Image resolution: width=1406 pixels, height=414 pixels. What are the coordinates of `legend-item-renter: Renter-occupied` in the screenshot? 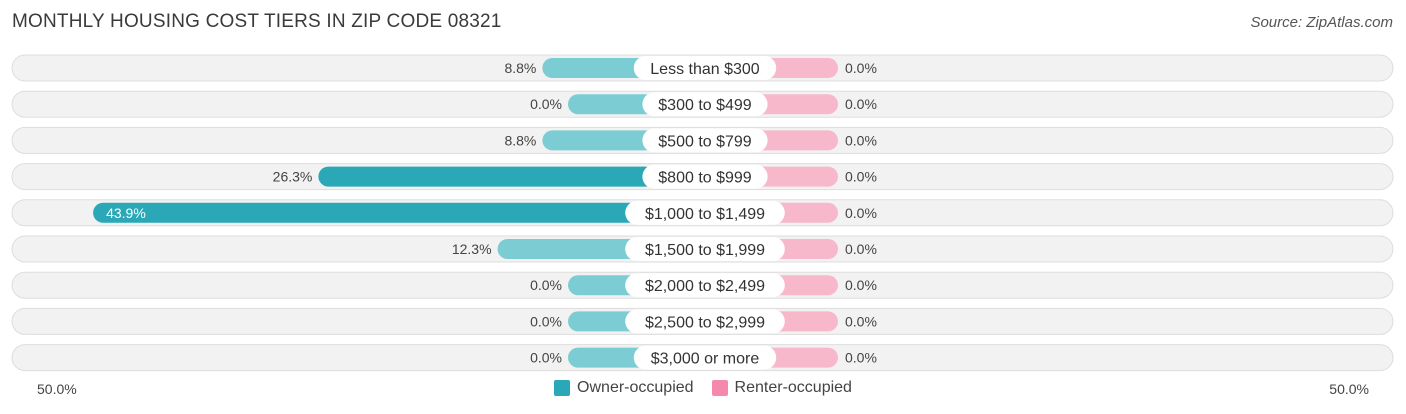 It's located at (781, 388).